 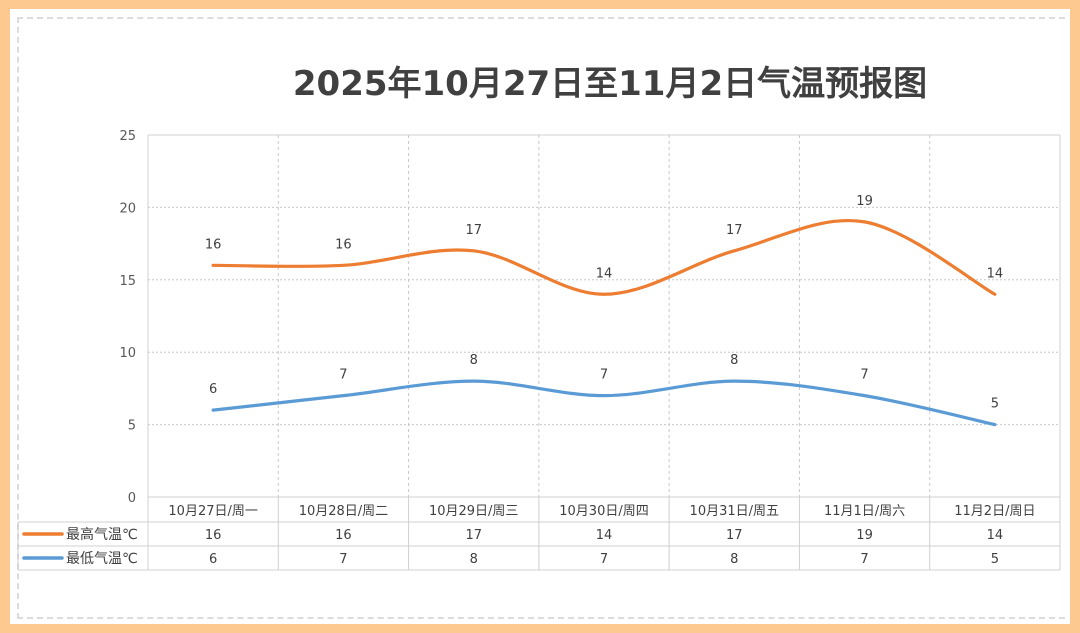 What do you see at coordinates (473, 511) in the screenshot?
I see `x-category-label: 10月29日/周三` at bounding box center [473, 511].